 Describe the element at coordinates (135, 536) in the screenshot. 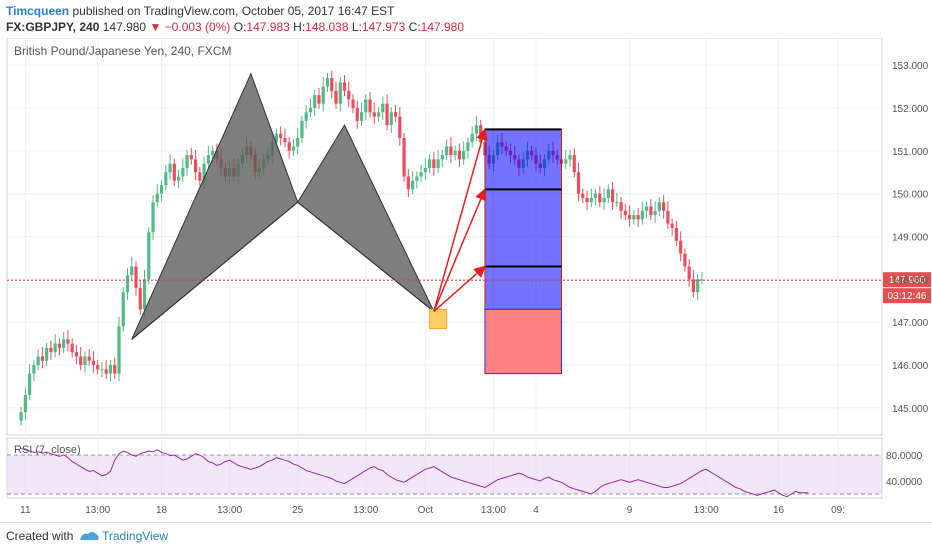

I see `tradingview-brand: TradingView` at that location.